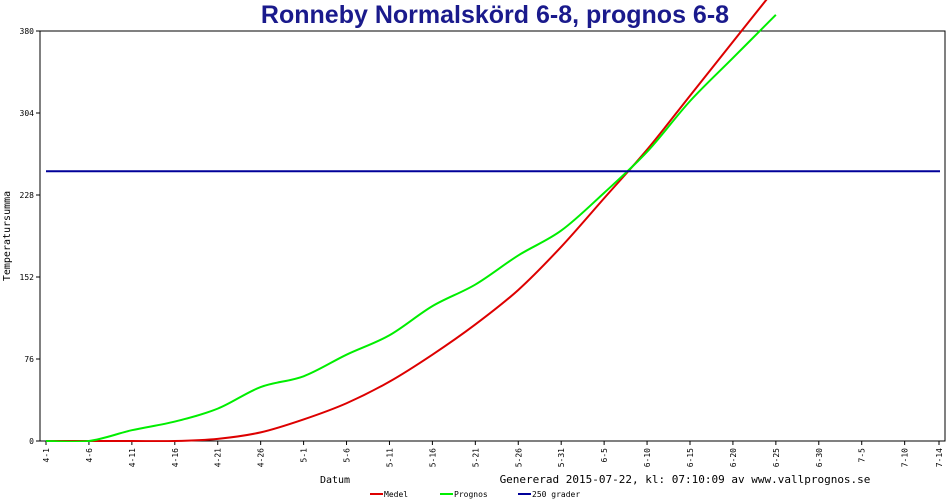 The image size is (950, 500). What do you see at coordinates (495, 15) in the screenshot?
I see `chart-title: Ronneby Normalskörd 6-8, prognos 6-8` at bounding box center [495, 15].